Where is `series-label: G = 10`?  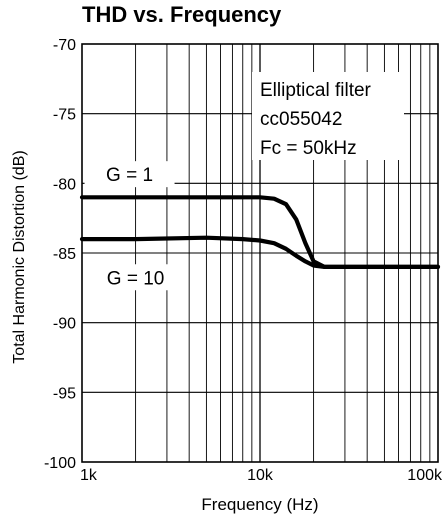
series-label: G = 10 is located at coordinates (136, 278).